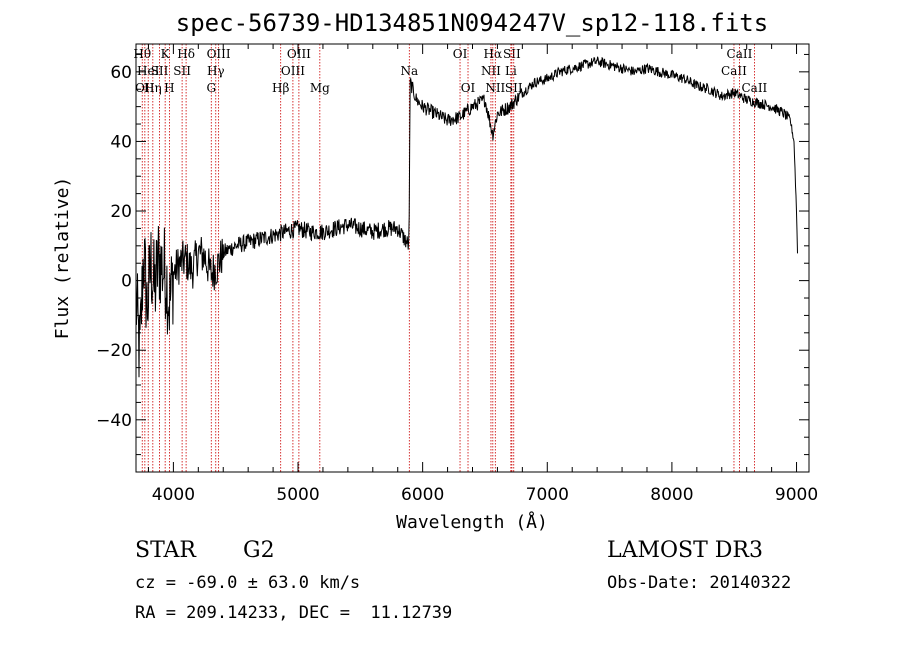 The width and height of the screenshot is (900, 649). I want to click on spectral-line-label: Hα, so click(493, 54).